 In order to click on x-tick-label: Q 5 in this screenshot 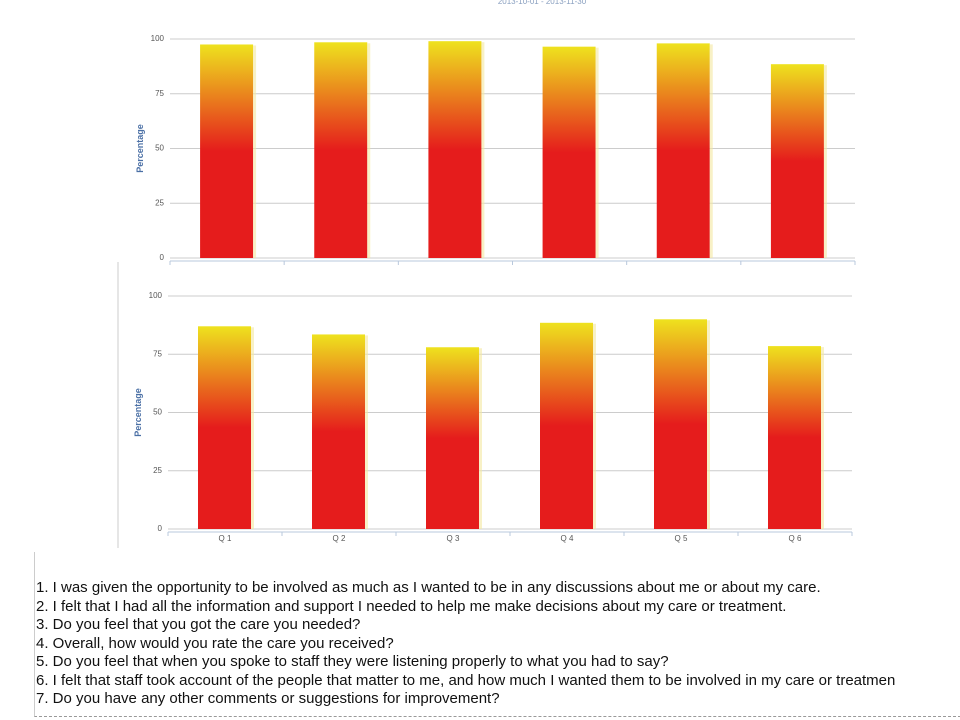, I will do `click(681, 538)`.